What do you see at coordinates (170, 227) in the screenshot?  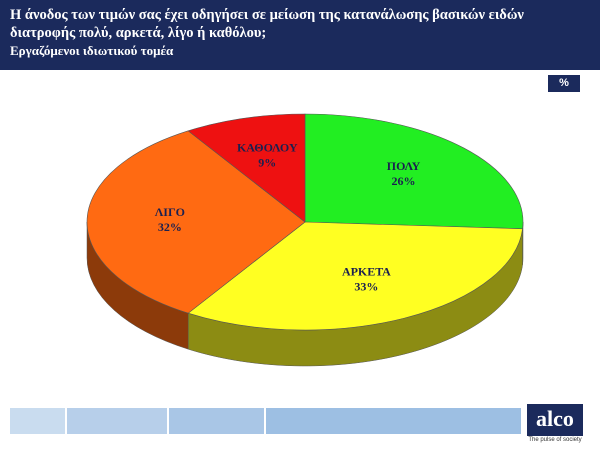 I see `value-label: 32%` at bounding box center [170, 227].